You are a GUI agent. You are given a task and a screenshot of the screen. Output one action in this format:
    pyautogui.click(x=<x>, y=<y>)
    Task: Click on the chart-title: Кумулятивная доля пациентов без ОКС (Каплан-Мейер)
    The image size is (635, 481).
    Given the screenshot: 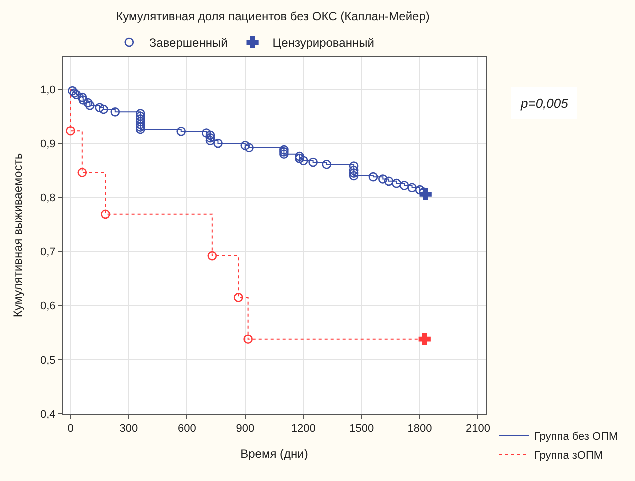 What is the action you would take?
    pyautogui.click(x=273, y=16)
    